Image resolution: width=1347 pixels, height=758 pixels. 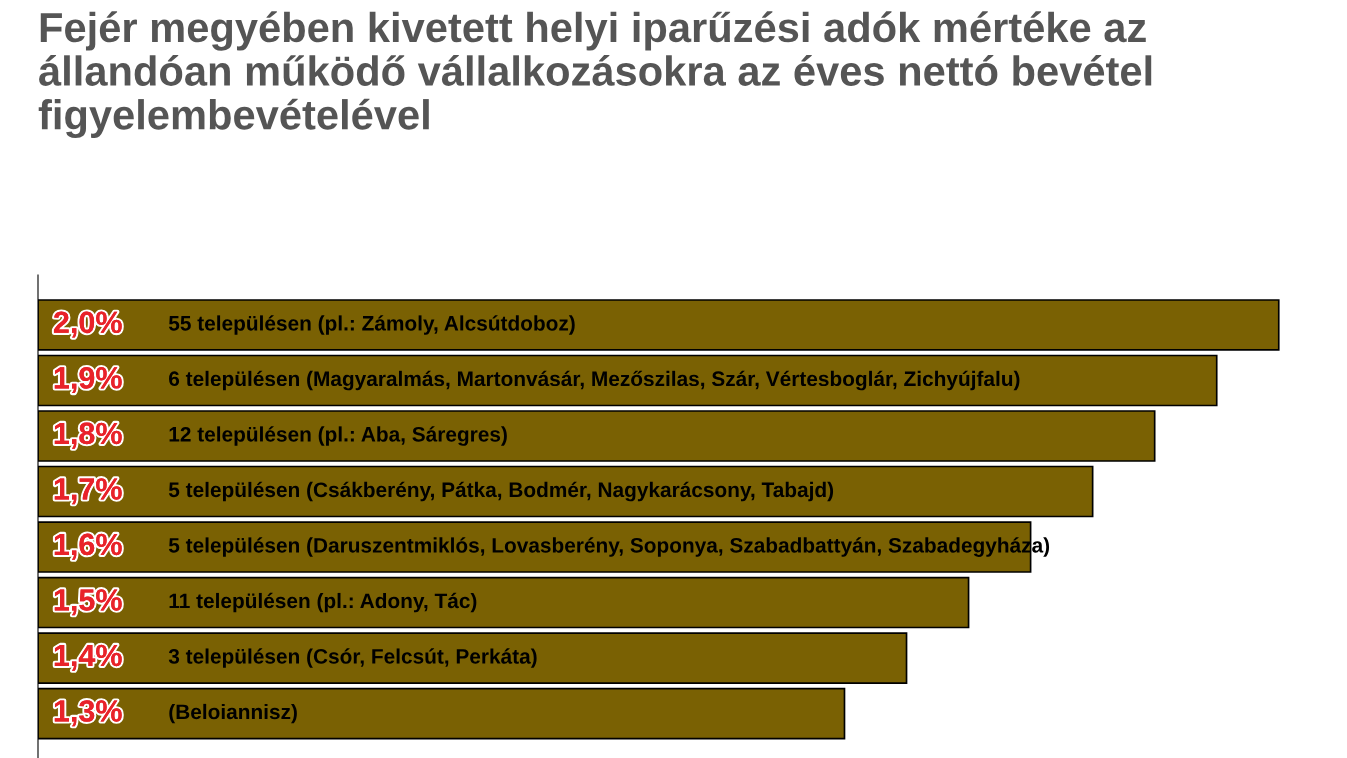 What do you see at coordinates (501, 491) in the screenshot?
I see `y-tick-label: 5 településen (Csákberény, Pátka, Bodmér, Nagykarácsony, Tabajd)` at bounding box center [501, 491].